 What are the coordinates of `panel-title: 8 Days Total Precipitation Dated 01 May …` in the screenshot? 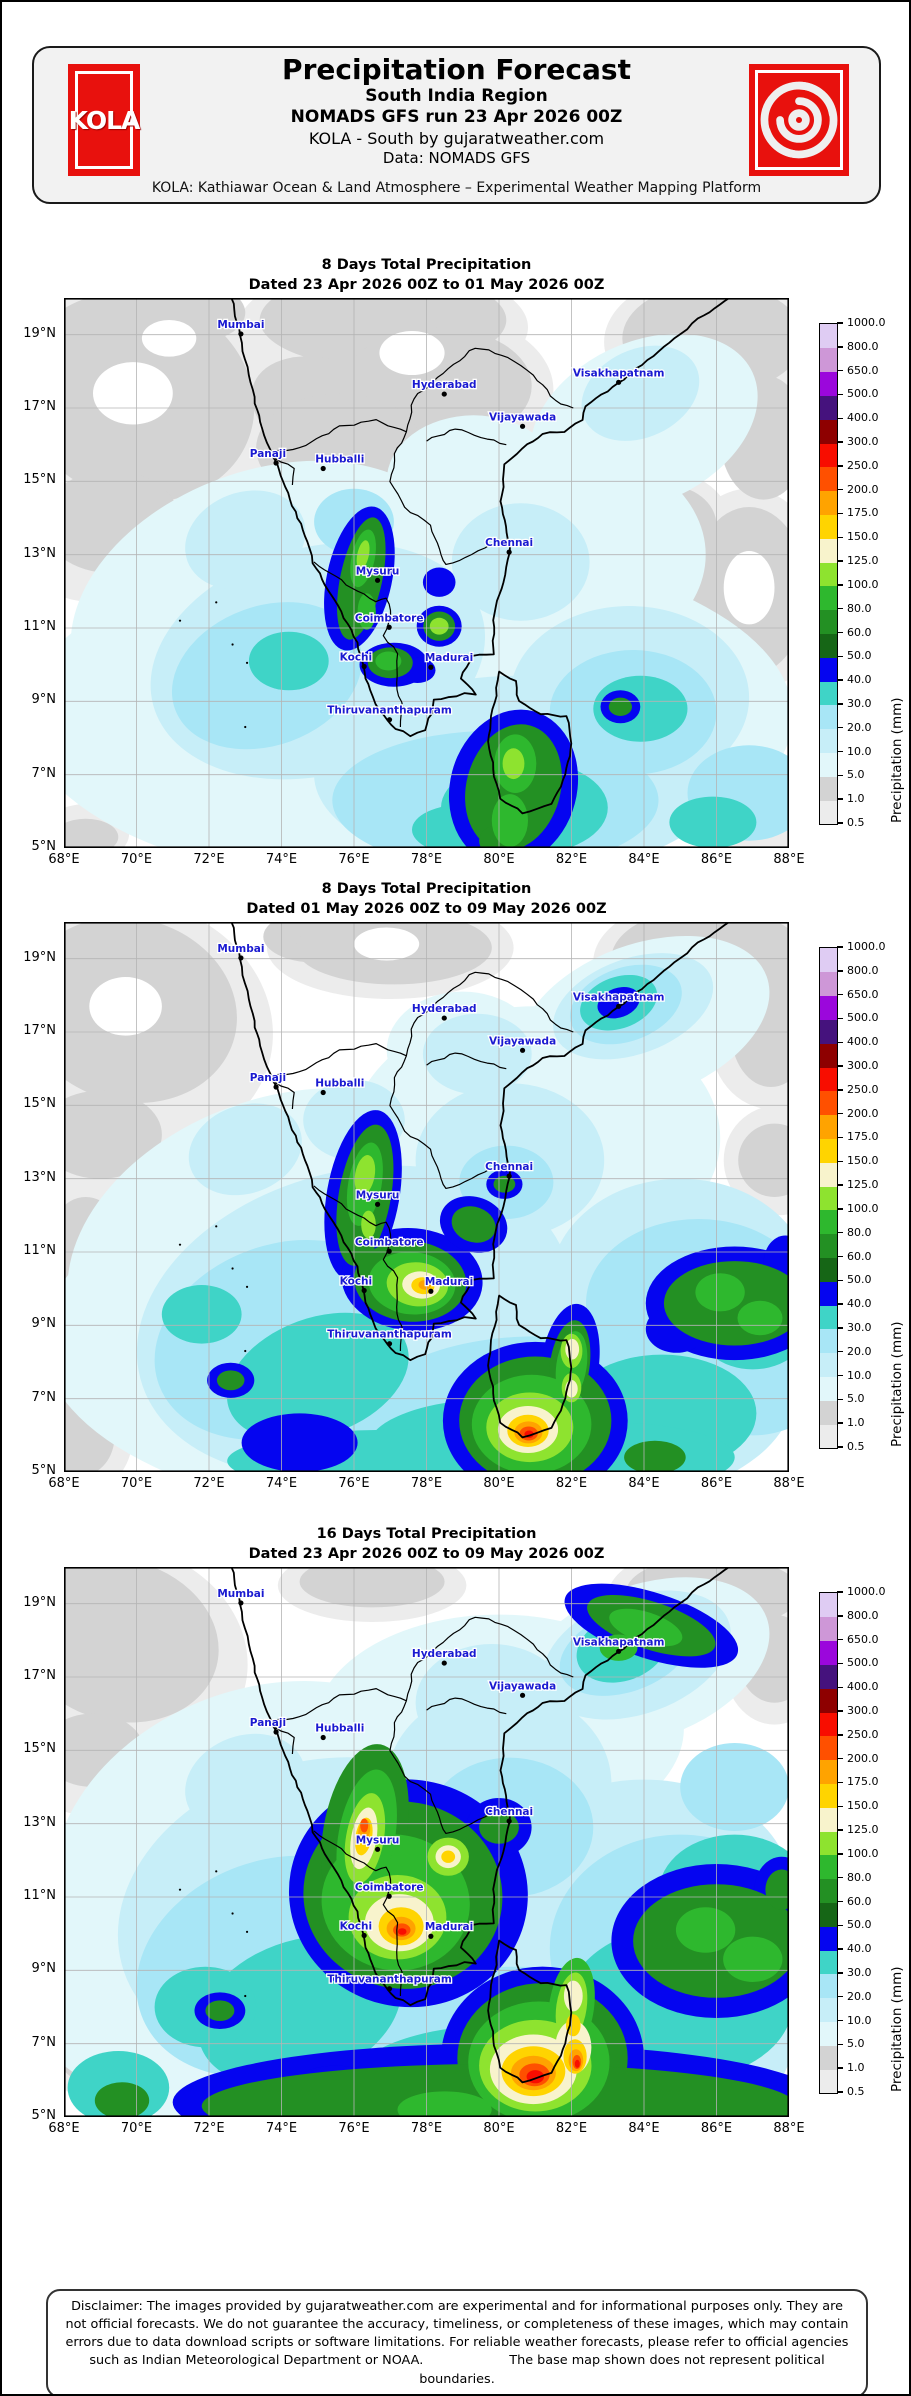 It's located at (426, 899).